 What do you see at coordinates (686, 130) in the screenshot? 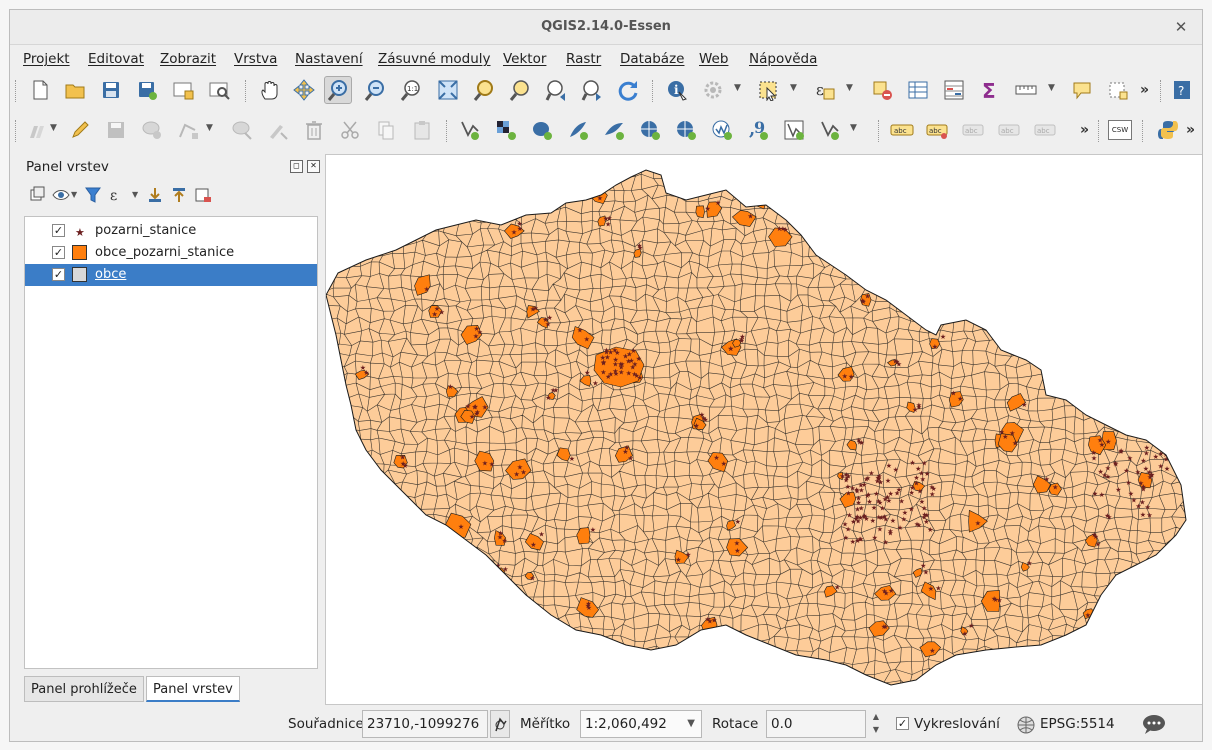
I see `add-wcs-layer-icon` at bounding box center [686, 130].